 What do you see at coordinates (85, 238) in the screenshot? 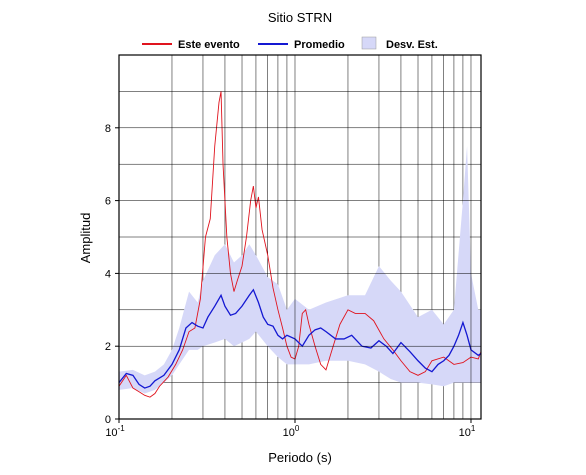
I see `y-axis-label: Amplitud` at bounding box center [85, 238].